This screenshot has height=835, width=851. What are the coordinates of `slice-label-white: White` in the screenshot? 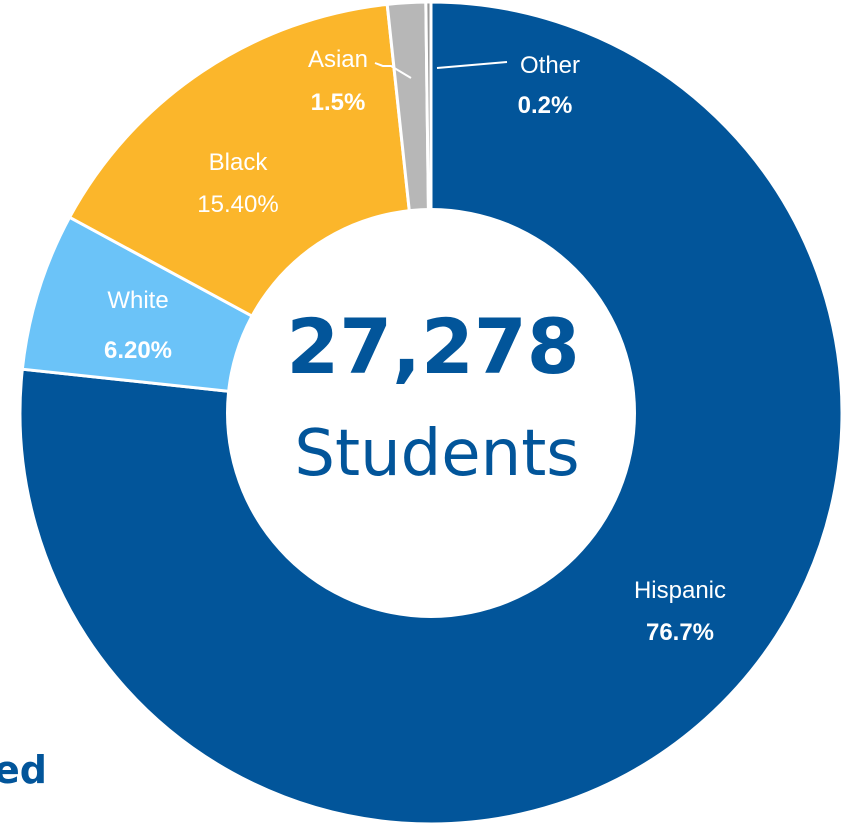 It's located at (137, 300).